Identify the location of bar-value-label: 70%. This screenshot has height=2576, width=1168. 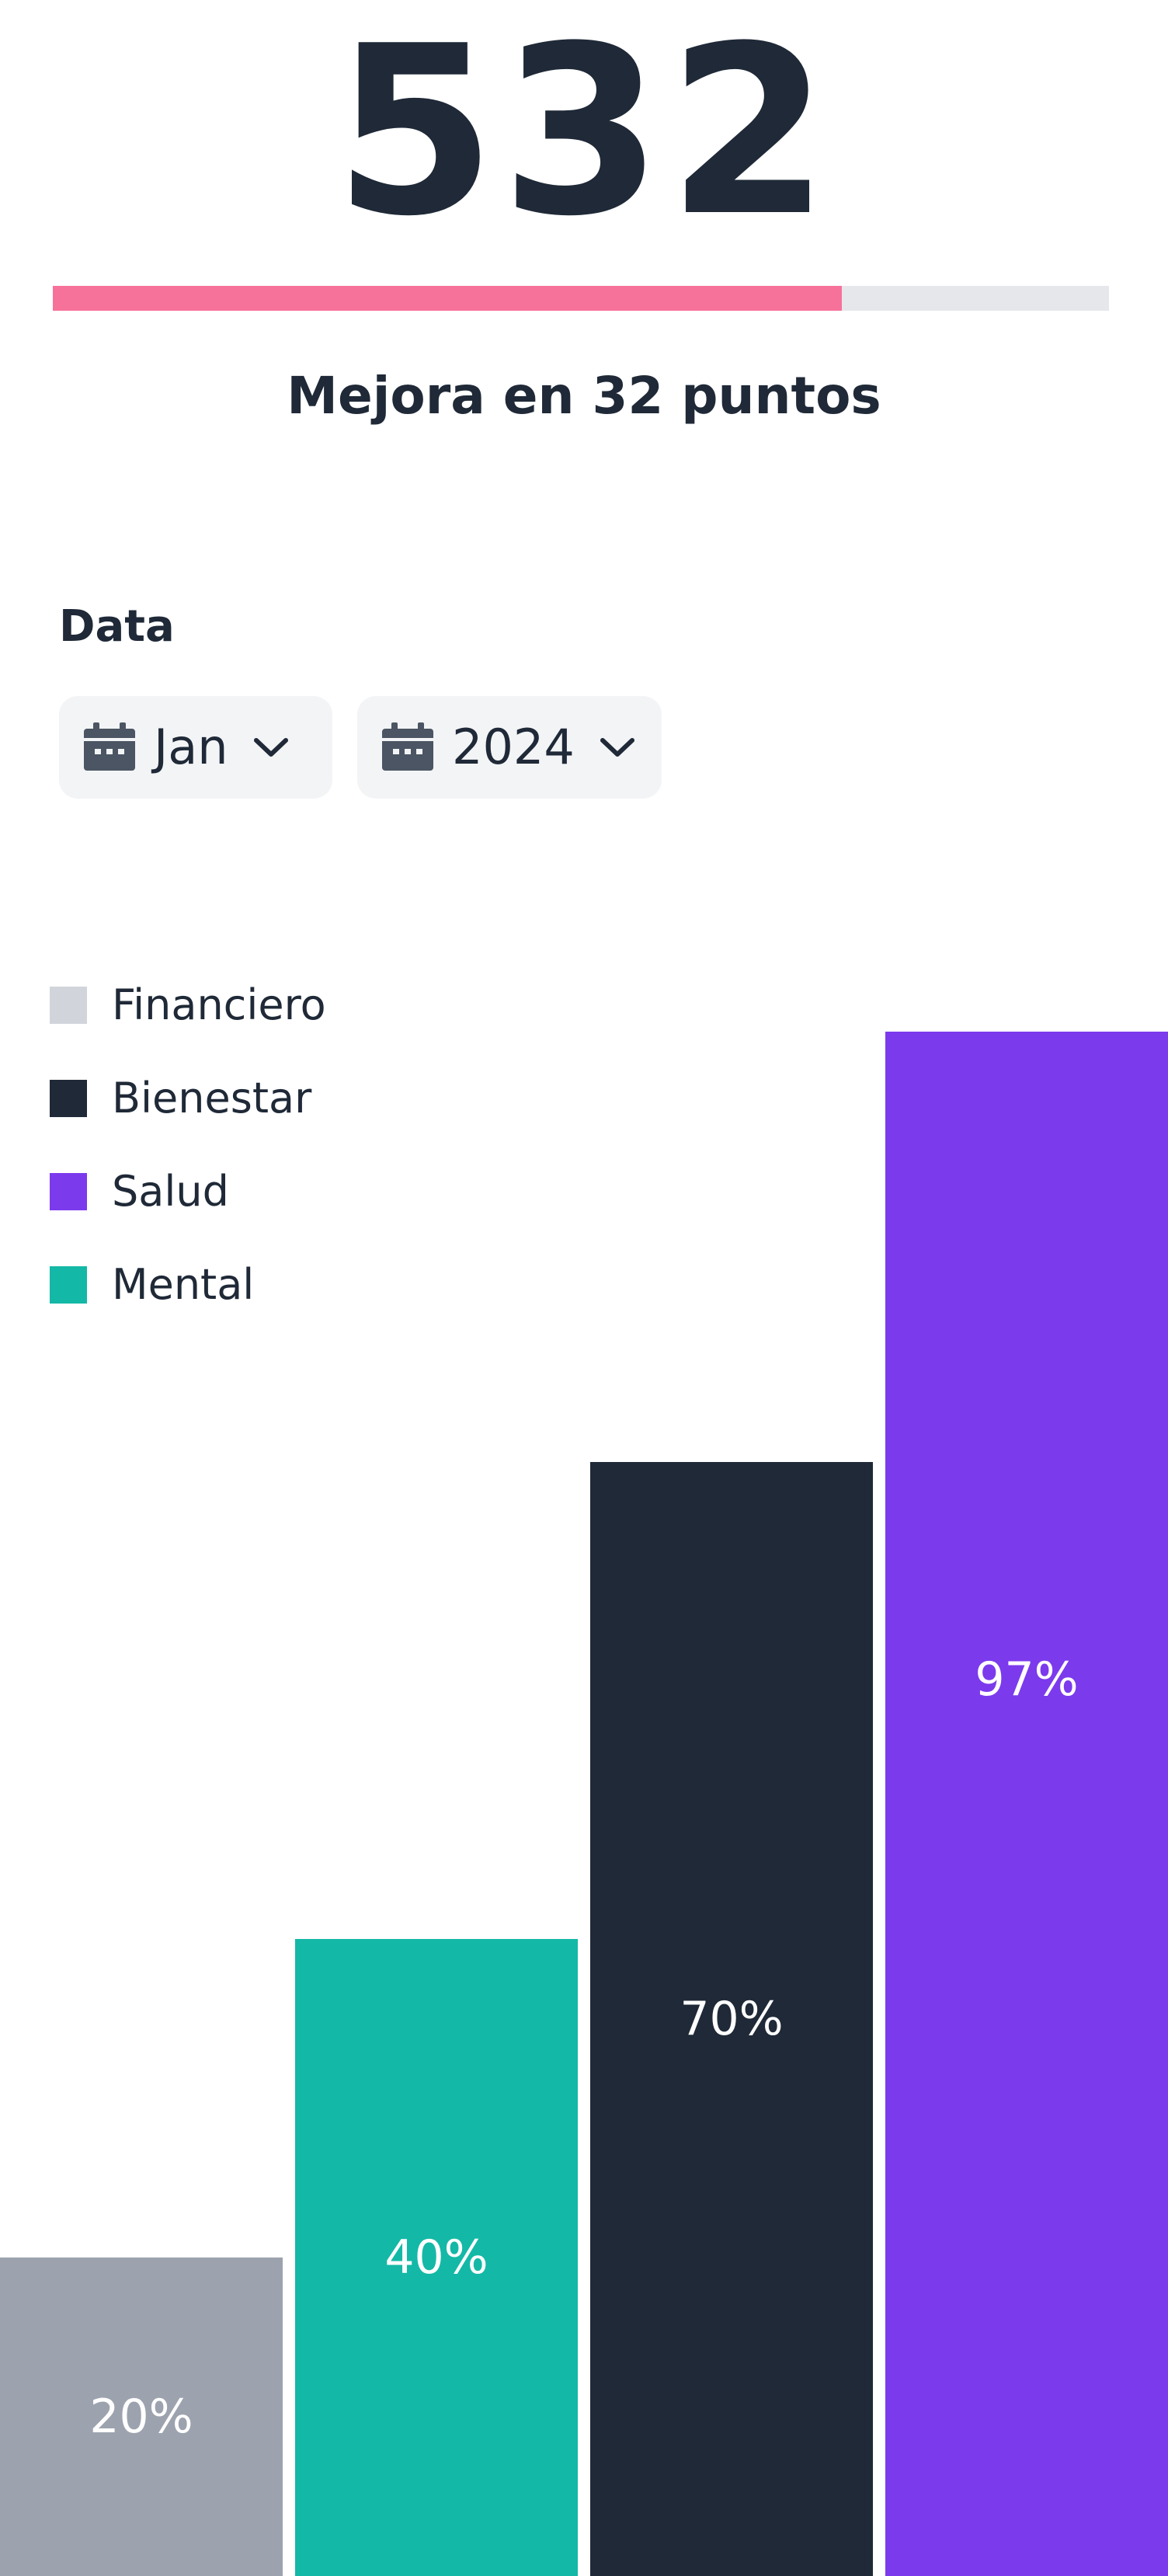
(732, 2019).